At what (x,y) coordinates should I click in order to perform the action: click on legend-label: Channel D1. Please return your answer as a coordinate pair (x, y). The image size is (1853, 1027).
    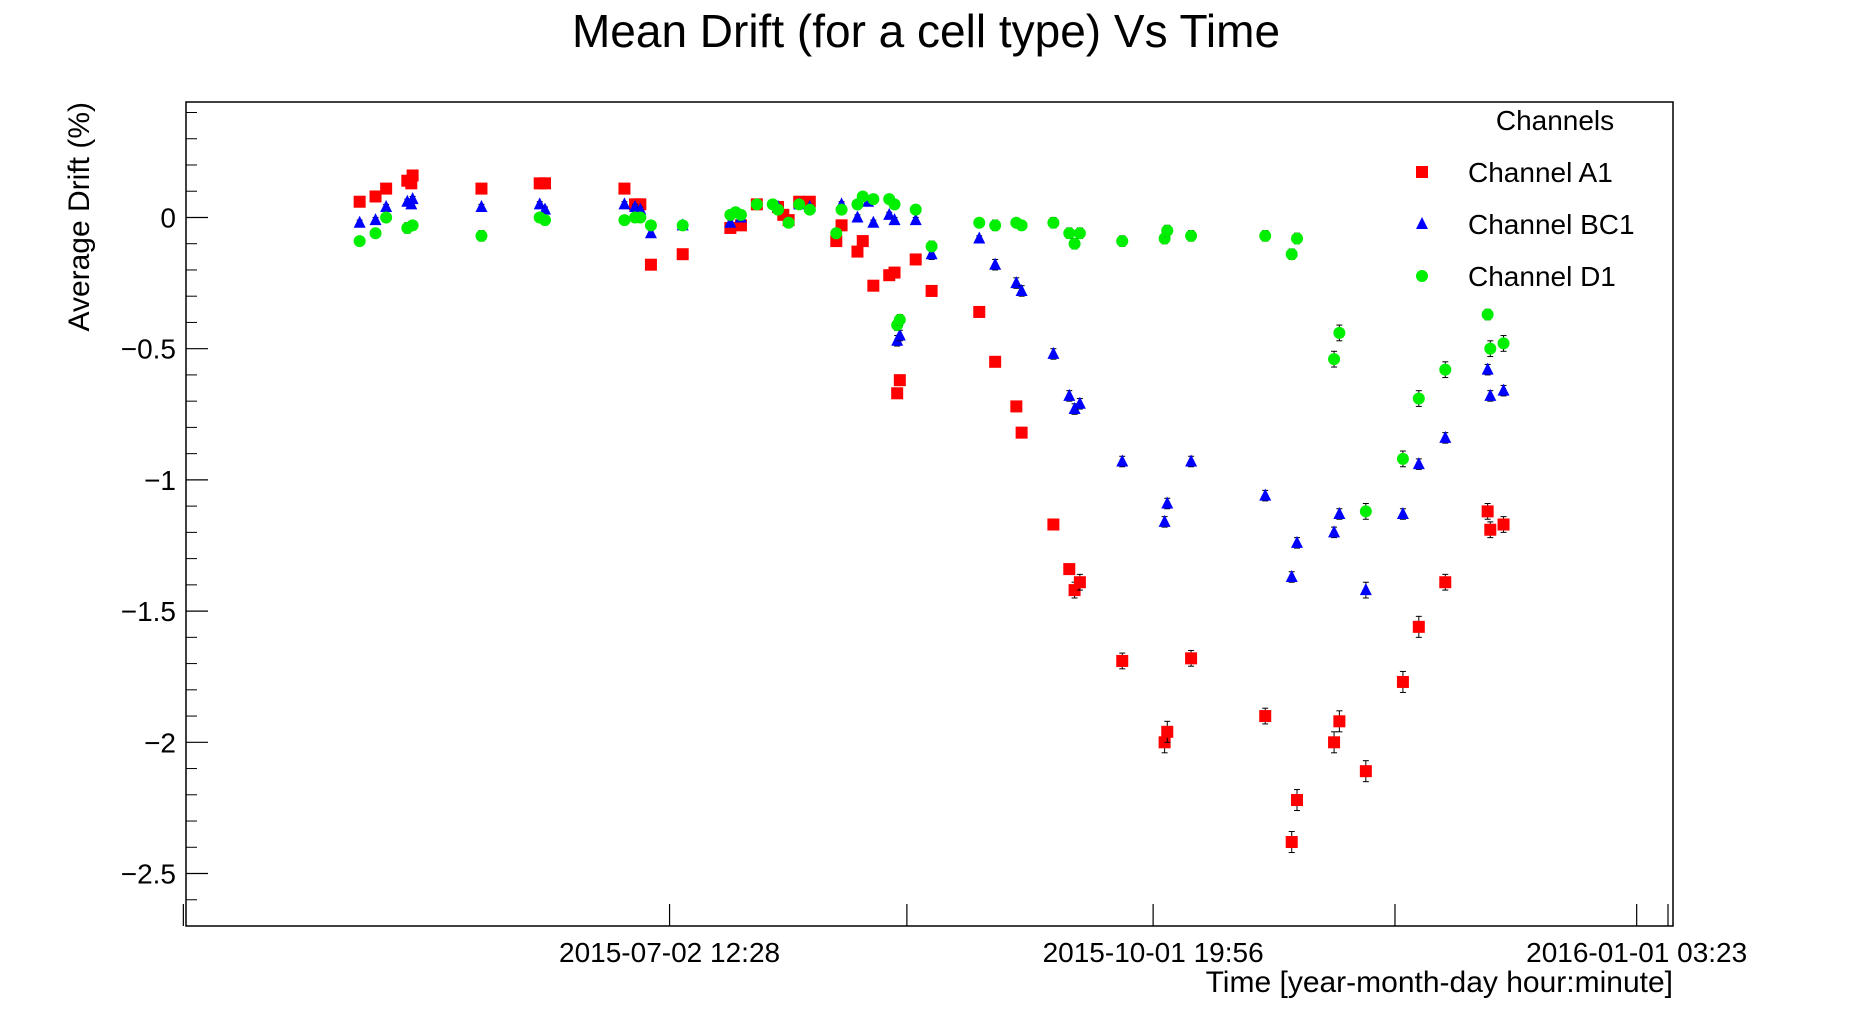
    Looking at the image, I should click on (1542, 276).